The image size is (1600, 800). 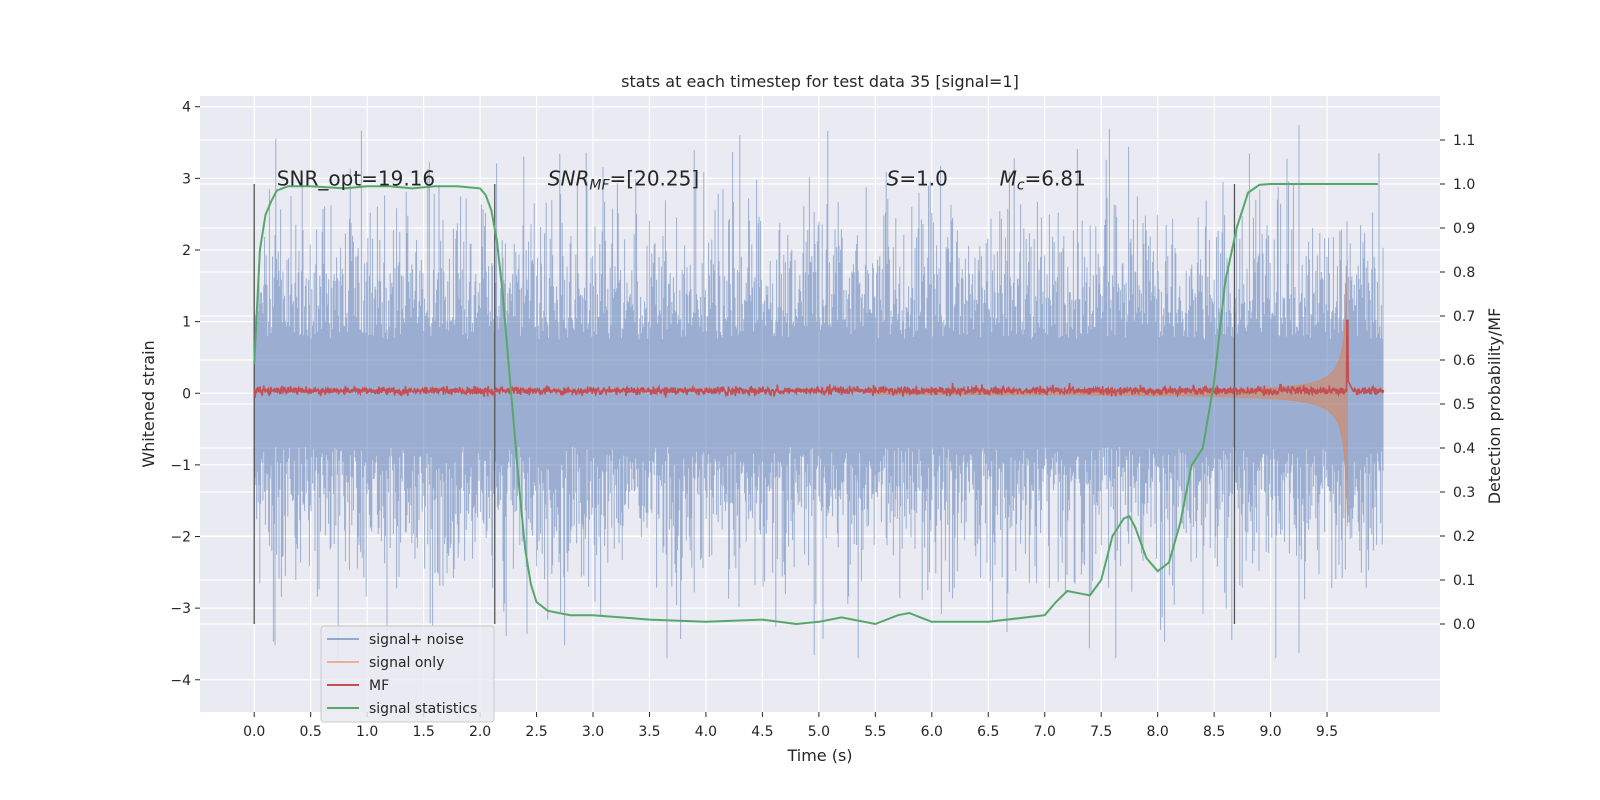 I want to click on y-right-tick-label-1: 0.1, so click(x=1464, y=581).